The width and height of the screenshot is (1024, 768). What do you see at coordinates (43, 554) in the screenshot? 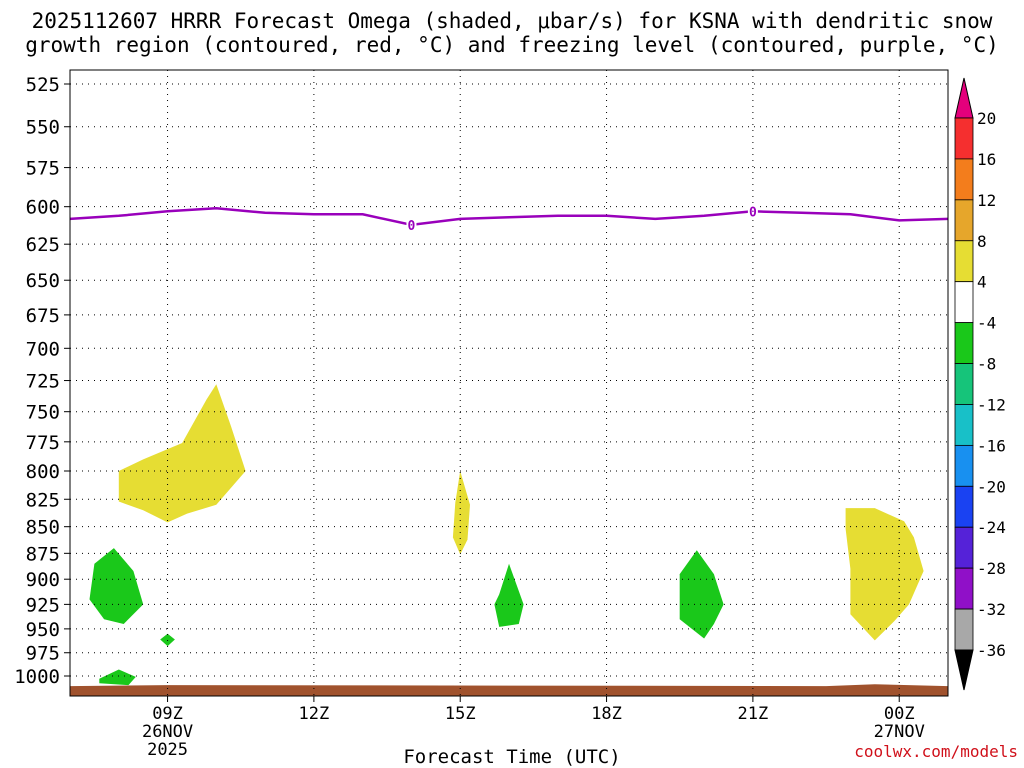
I see `y-tick-label: 875` at bounding box center [43, 554].